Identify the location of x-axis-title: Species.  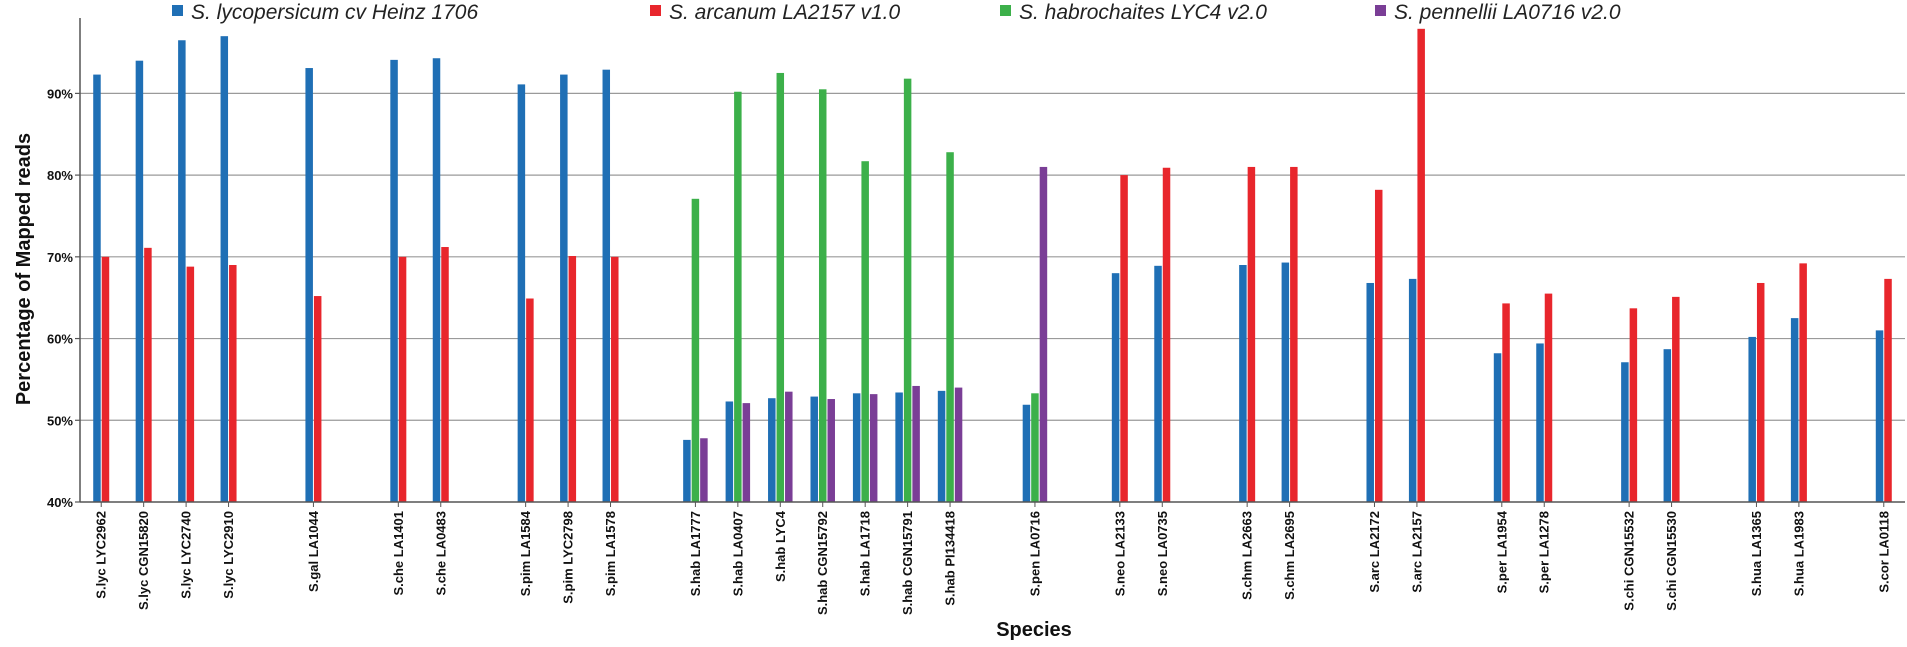
(1034, 630).